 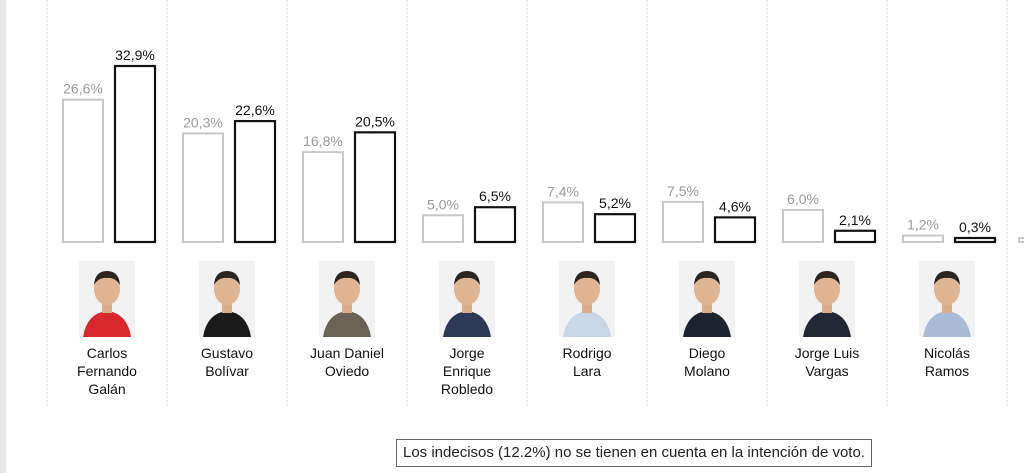 I want to click on data-label-previous: 7,5%, so click(x=683, y=191).